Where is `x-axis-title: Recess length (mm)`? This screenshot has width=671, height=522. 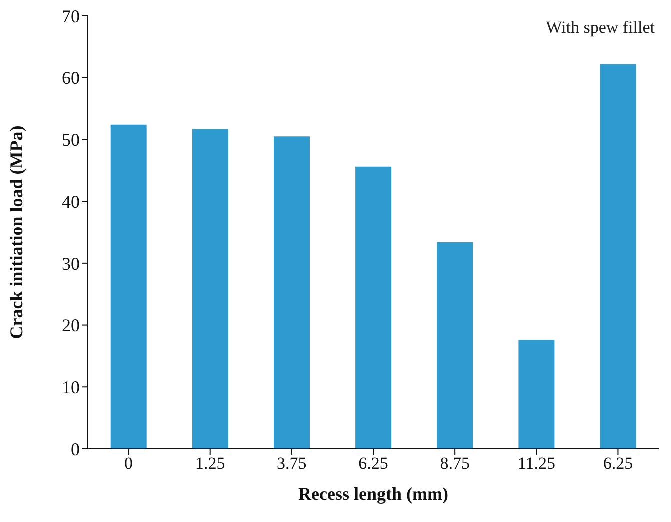 x-axis-title: Recess length (mm) is located at coordinates (373, 494).